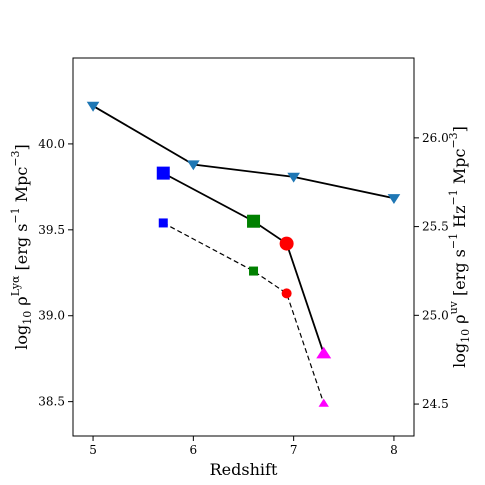  I want to click on x-tick-label: 5, so click(93, 450).